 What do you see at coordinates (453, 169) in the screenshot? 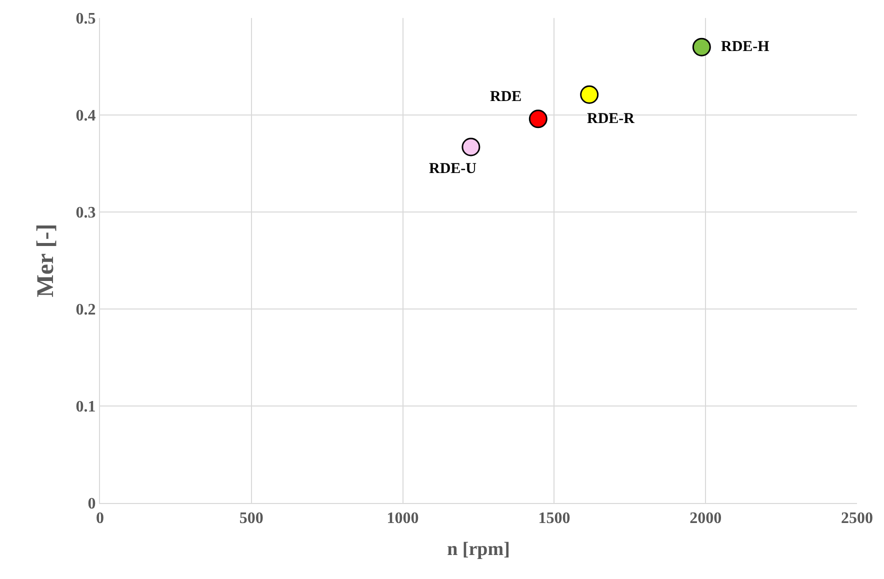
I see `annotation: RDE-U` at bounding box center [453, 169].